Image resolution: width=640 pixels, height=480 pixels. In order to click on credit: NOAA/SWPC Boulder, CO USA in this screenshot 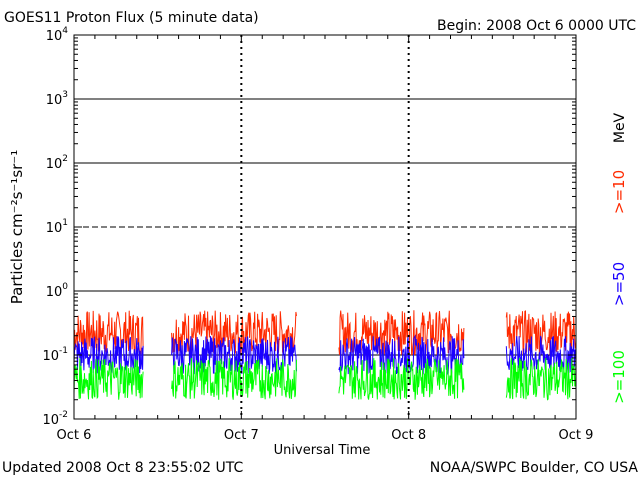, I will do `click(534, 468)`.